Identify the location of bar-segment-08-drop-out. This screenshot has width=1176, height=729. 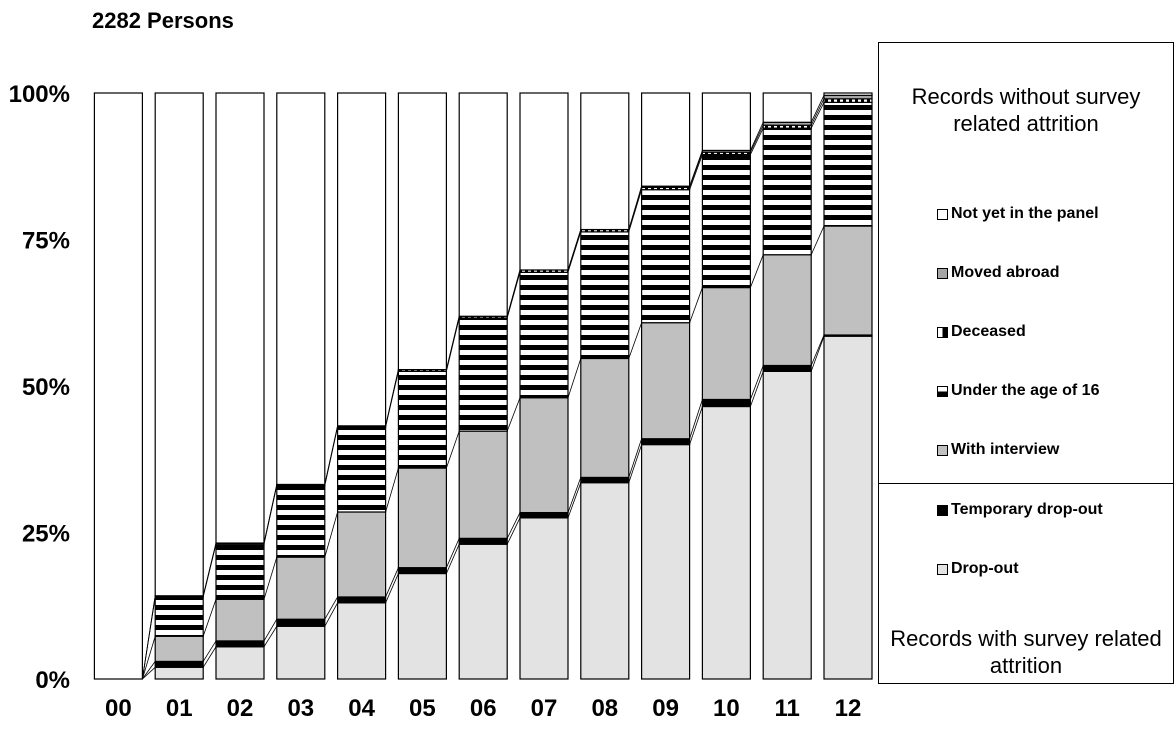
(605, 581).